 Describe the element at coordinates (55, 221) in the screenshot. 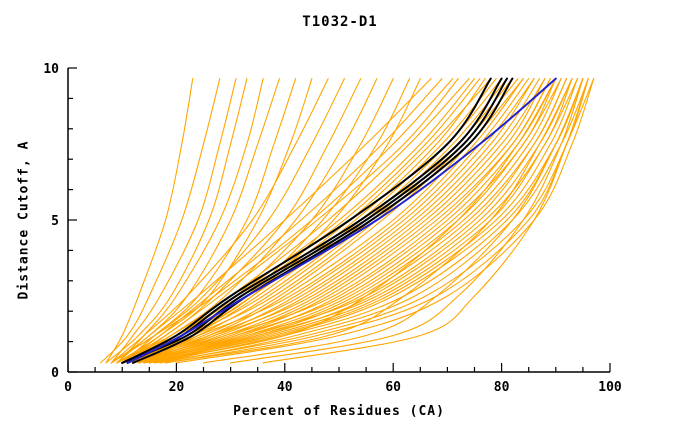

I see `y-tick-label: 5` at that location.